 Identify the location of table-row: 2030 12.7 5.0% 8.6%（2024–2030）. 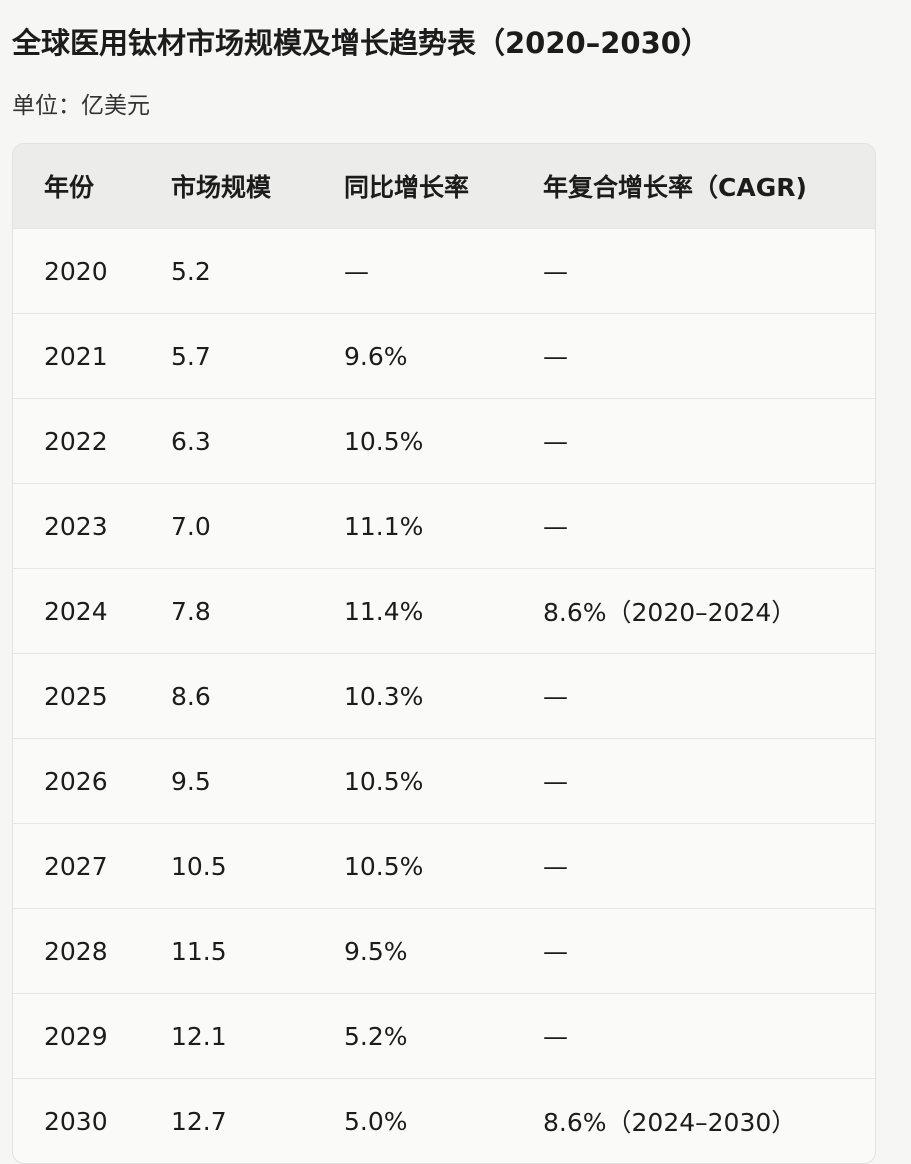
(444, 1120).